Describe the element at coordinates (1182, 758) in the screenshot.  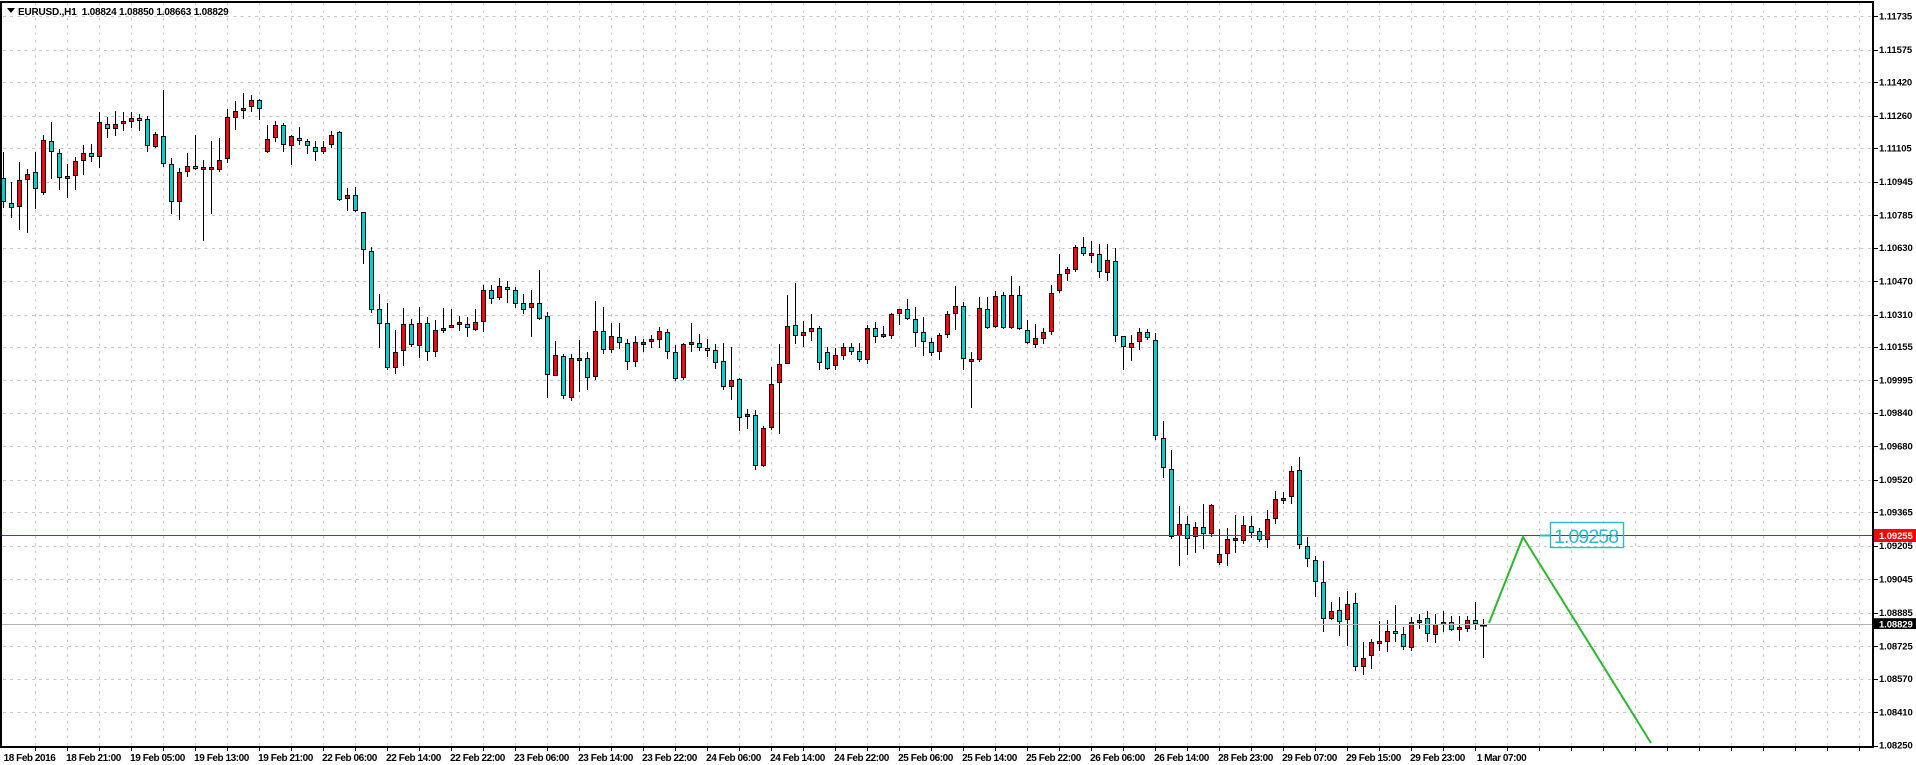
I see `svg-text: 26 Feb 14:00` at that location.